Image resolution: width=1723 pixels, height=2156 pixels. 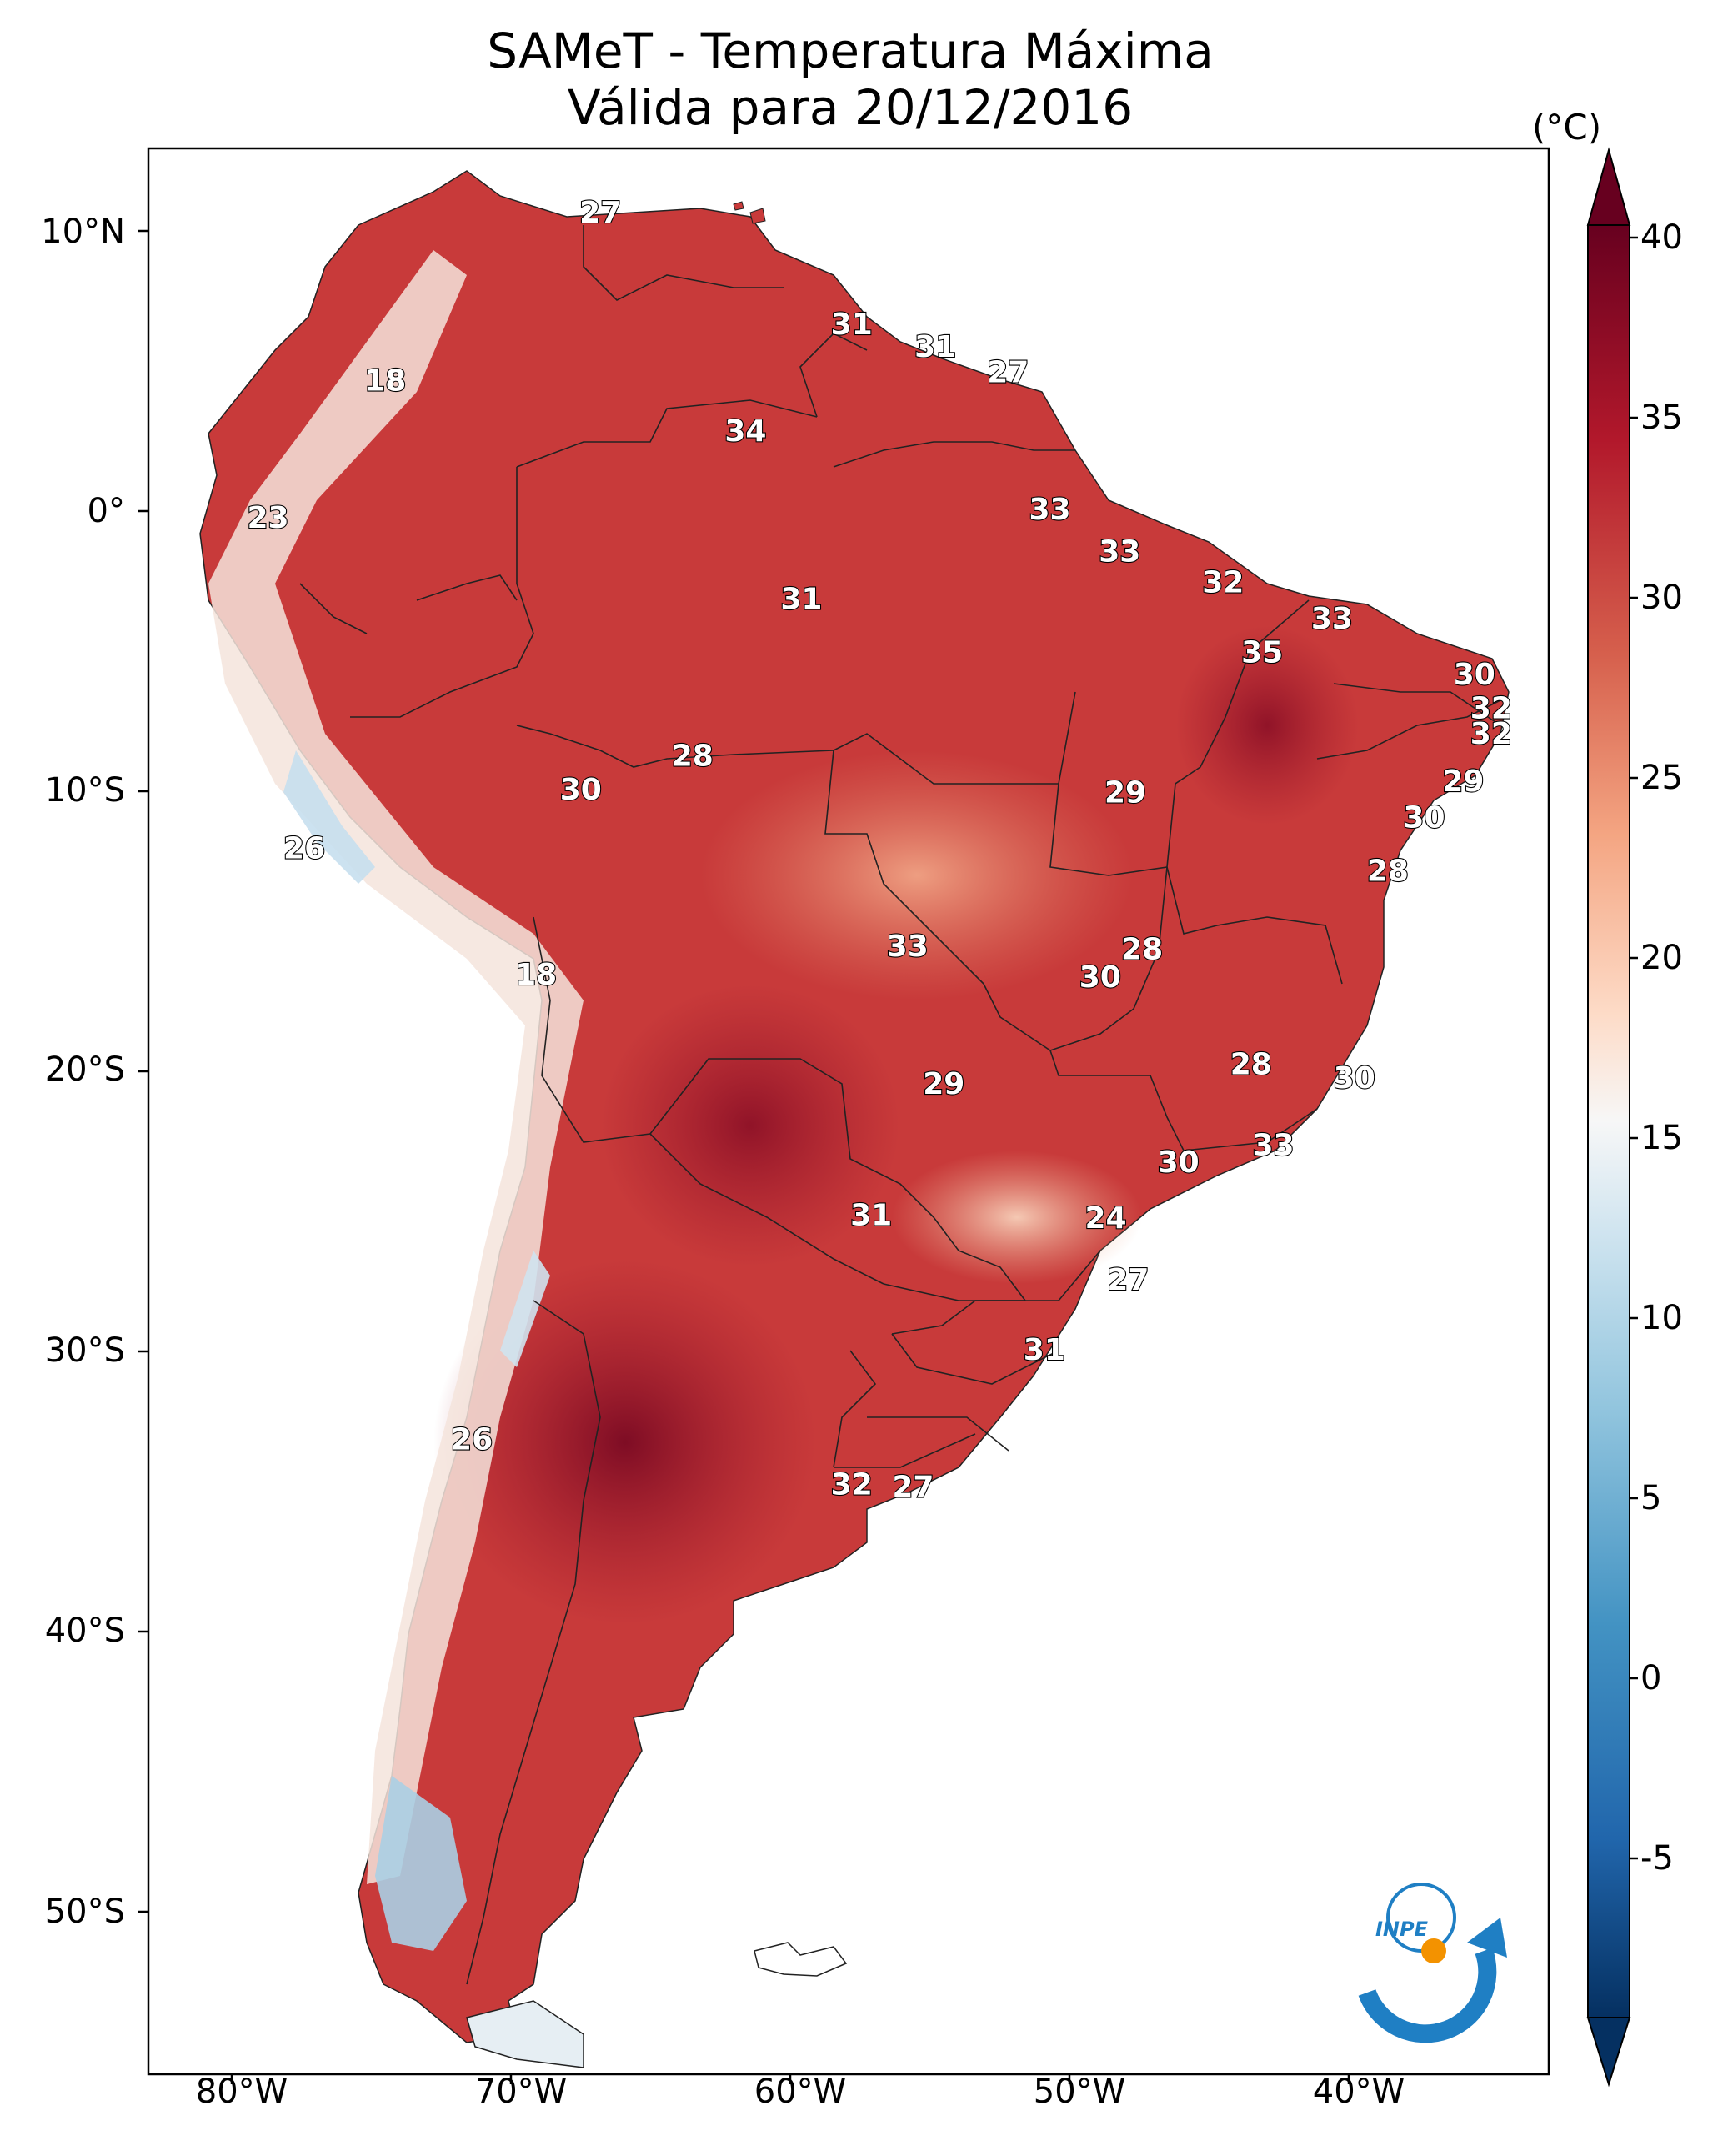 What do you see at coordinates (1262, 652) in the screenshot?
I see `contour-label: 35` at bounding box center [1262, 652].